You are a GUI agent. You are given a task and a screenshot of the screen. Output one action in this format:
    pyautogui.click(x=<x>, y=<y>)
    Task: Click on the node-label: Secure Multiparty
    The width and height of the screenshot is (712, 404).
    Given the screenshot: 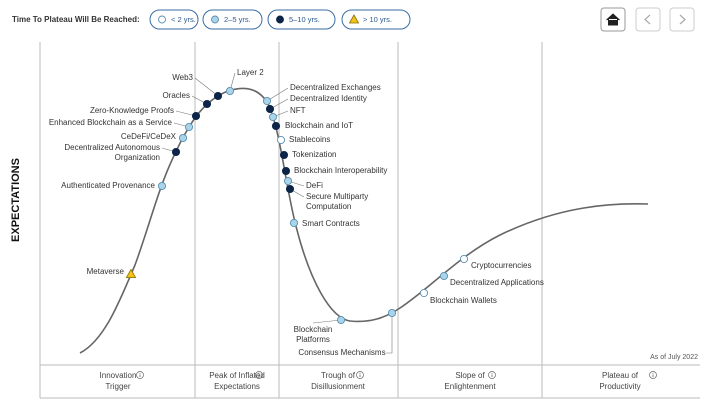 What is the action you would take?
    pyautogui.click(x=337, y=196)
    